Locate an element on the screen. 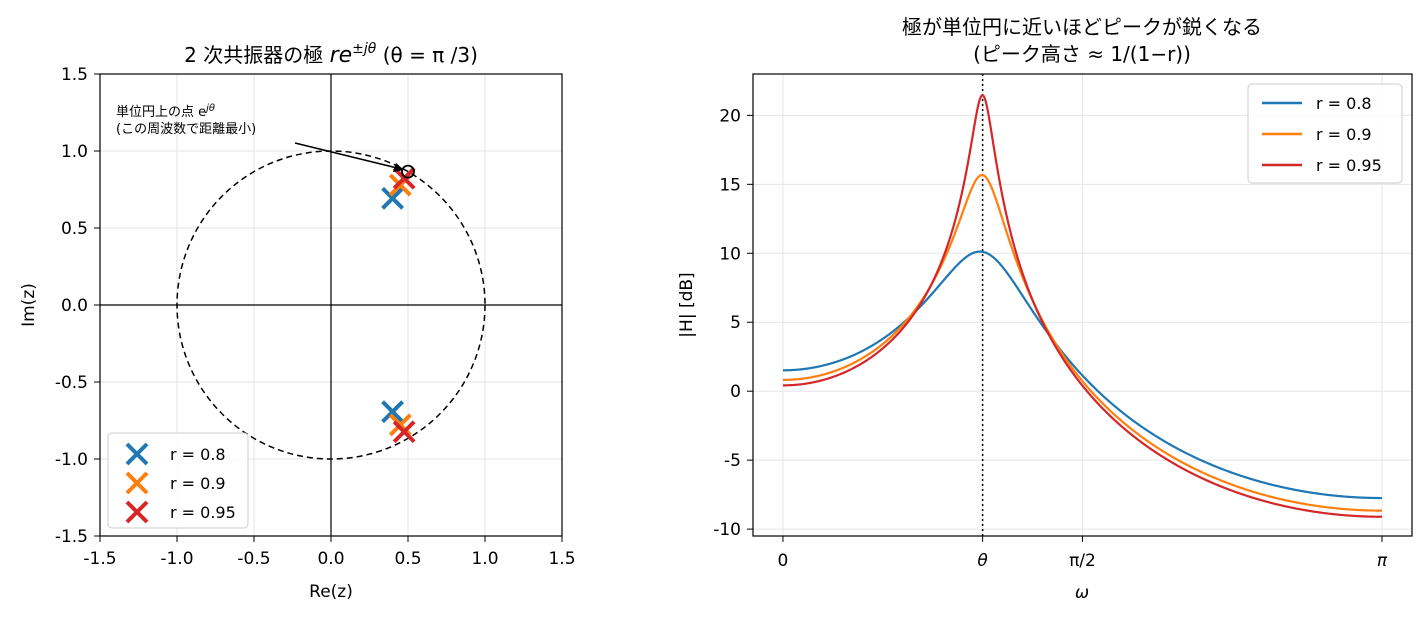 The image size is (1426, 617). left-xtick-label: -1.0 is located at coordinates (176, 559).